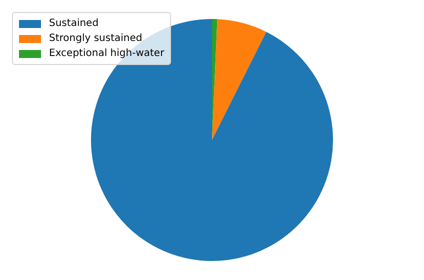 This screenshot has height=280, width=424. Describe the element at coordinates (106, 53) in the screenshot. I see `legend-label: Exceptional high-water` at that location.